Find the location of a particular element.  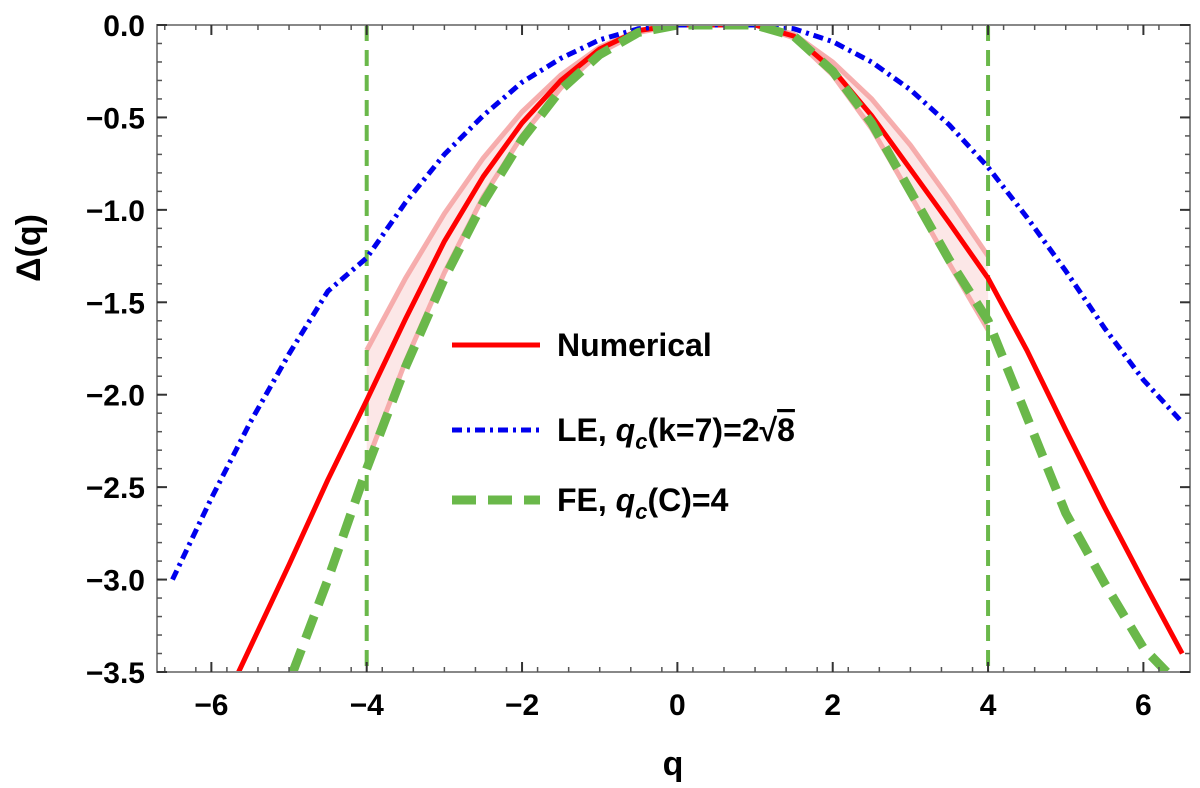

band-fill-left is located at coordinates (522, 244).